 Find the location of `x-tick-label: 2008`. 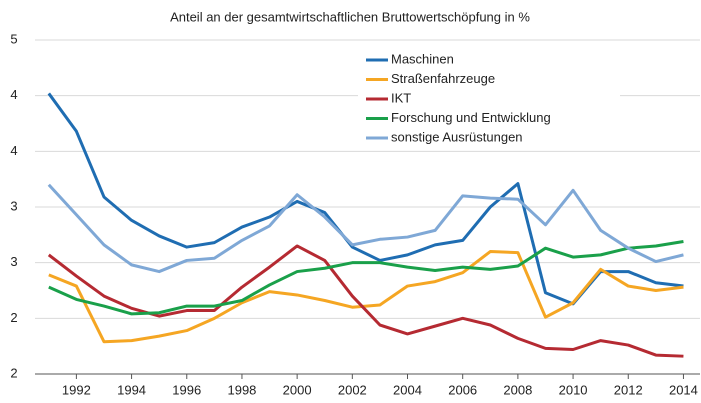

x-tick-label: 2008 is located at coordinates (517, 389).